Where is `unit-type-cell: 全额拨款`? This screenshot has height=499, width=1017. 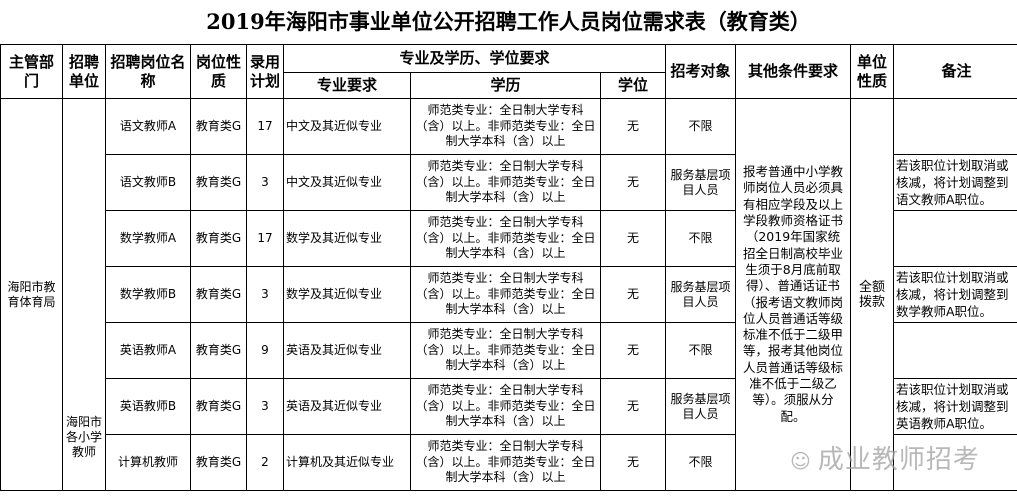
unit-type-cell: 全额拨款 is located at coordinates (872, 294).